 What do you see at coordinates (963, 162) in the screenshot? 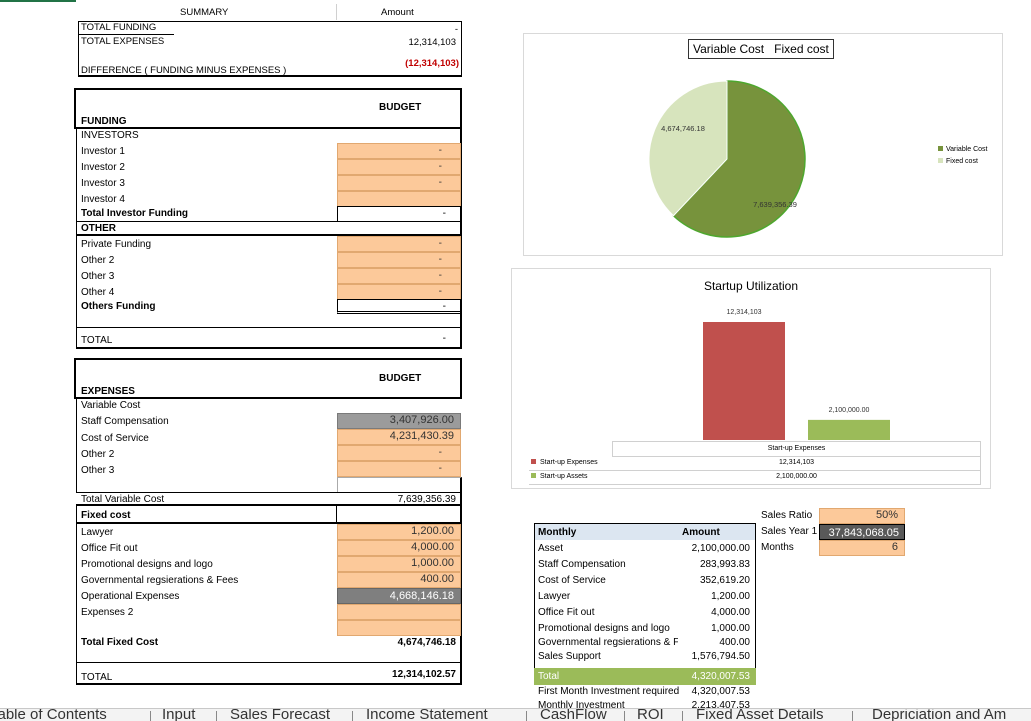
I see `pie-legend-fixed: Fixed cost` at bounding box center [963, 162].